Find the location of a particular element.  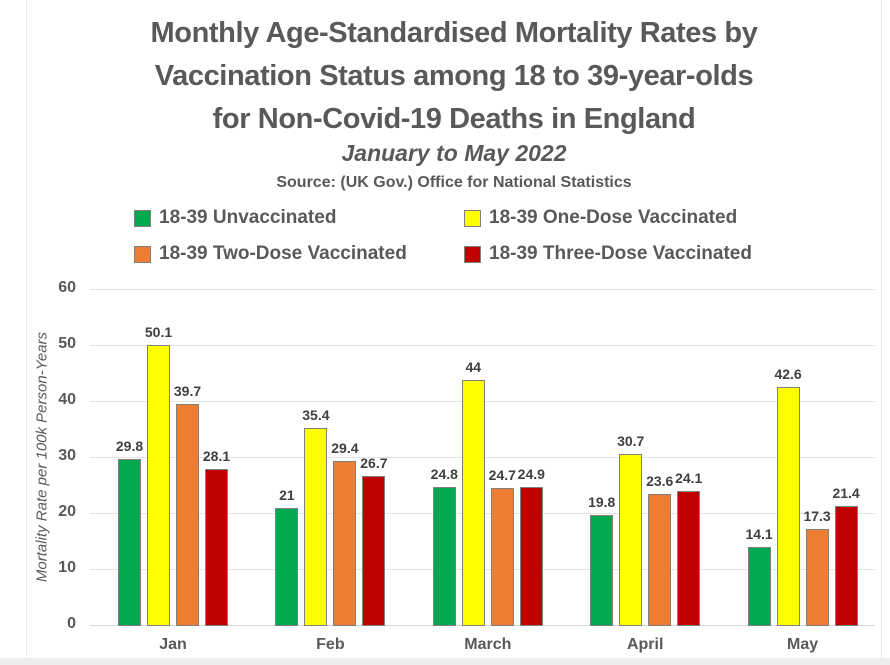

bar-value-label: 21 is located at coordinates (287, 495).